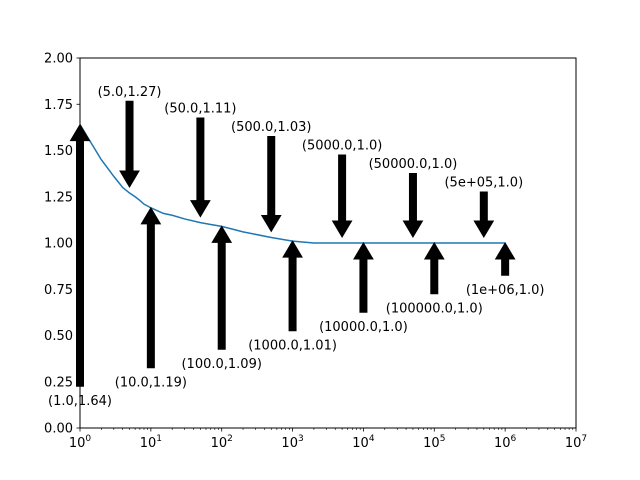  I want to click on y-tick-label: 0.50, so click(58, 336).